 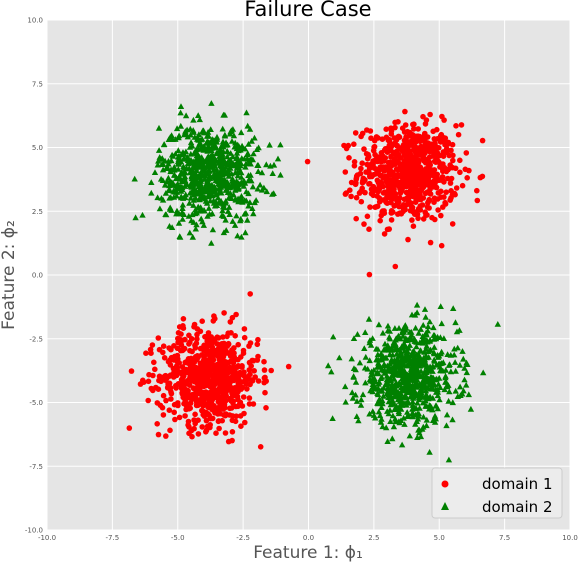 I want to click on y-tick-label: -7.5, so click(x=36, y=467).